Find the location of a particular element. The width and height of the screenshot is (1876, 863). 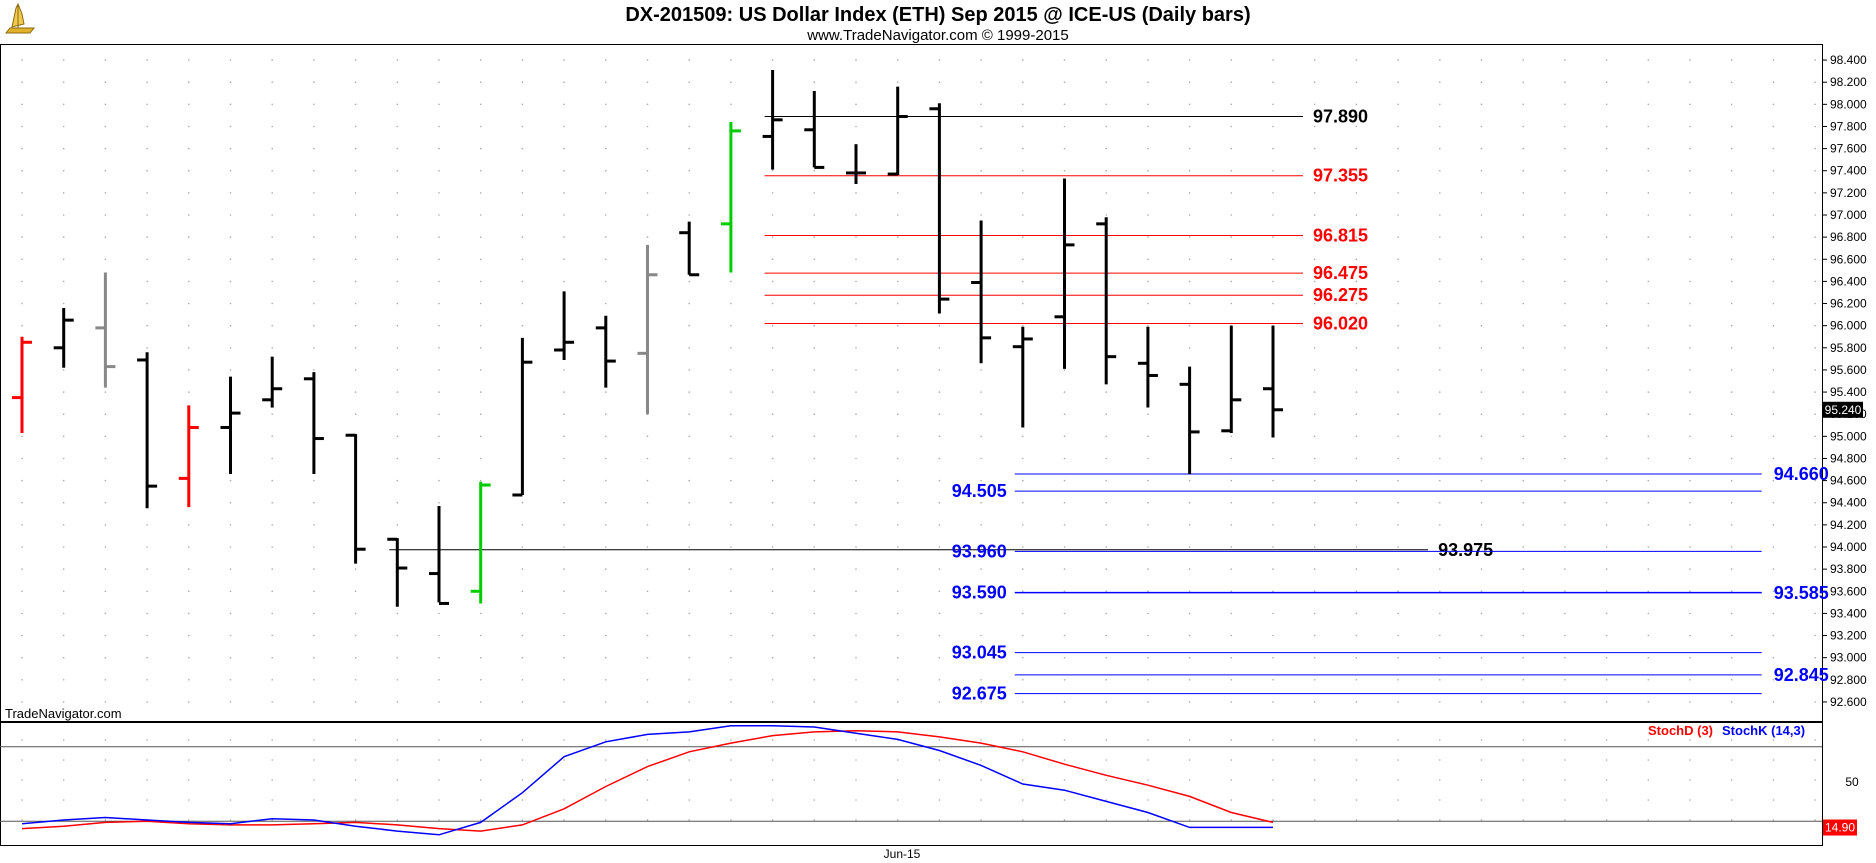

price-tick-label: 95.000 is located at coordinates (1848, 436).